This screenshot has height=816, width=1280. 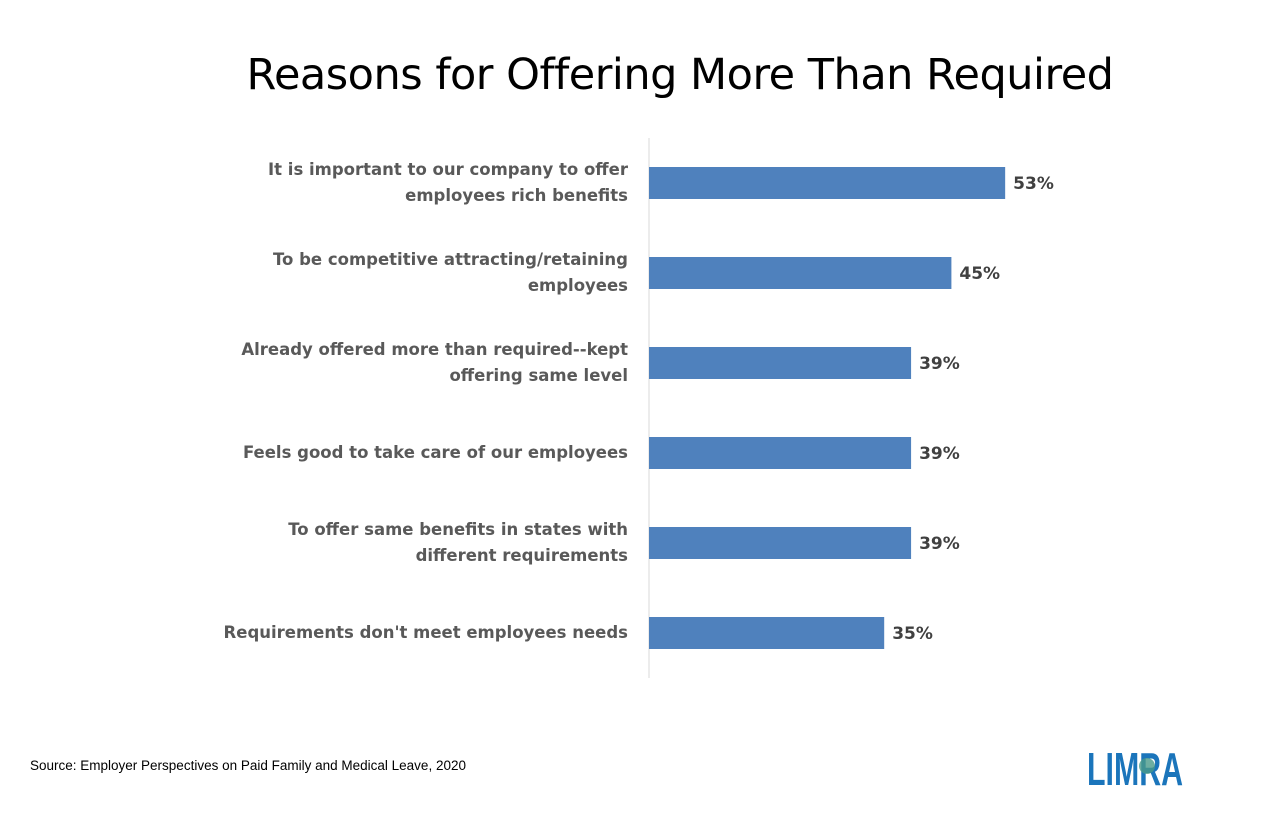 What do you see at coordinates (680, 75) in the screenshot?
I see `chart-title: Reasons for Offering More Than Required` at bounding box center [680, 75].